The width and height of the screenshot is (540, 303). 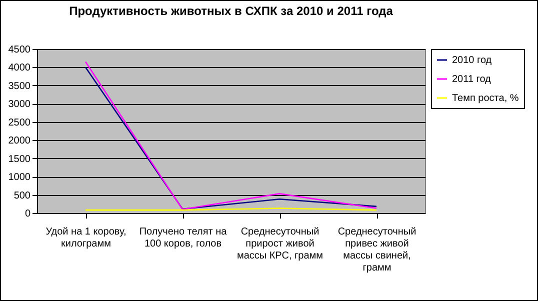 I want to click on y-tick-label: 1500, so click(x=19, y=159).